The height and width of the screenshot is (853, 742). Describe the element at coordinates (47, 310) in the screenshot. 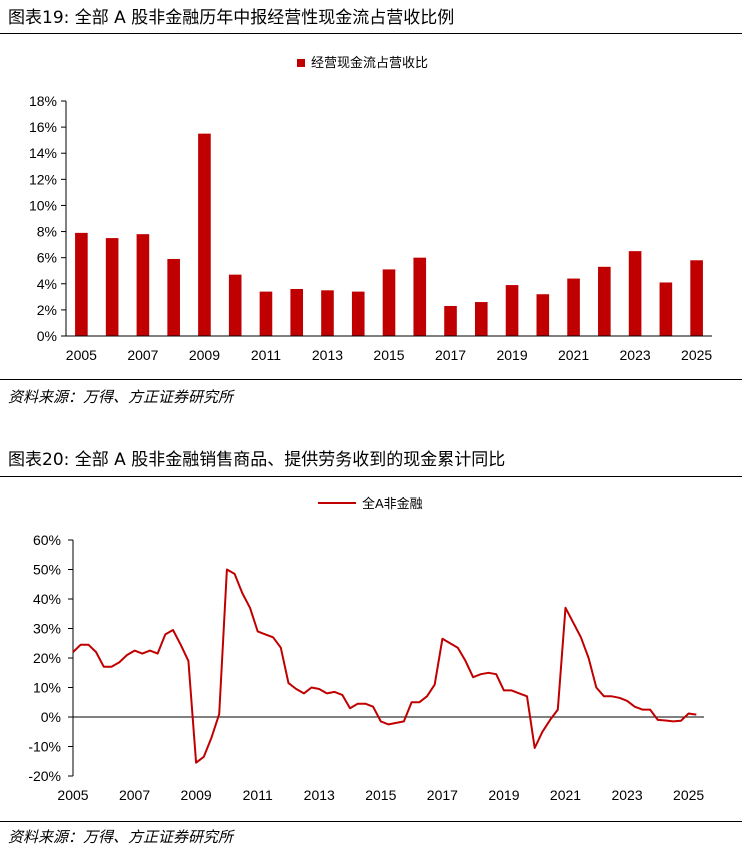

I see `y-tick-label: 2%` at that location.